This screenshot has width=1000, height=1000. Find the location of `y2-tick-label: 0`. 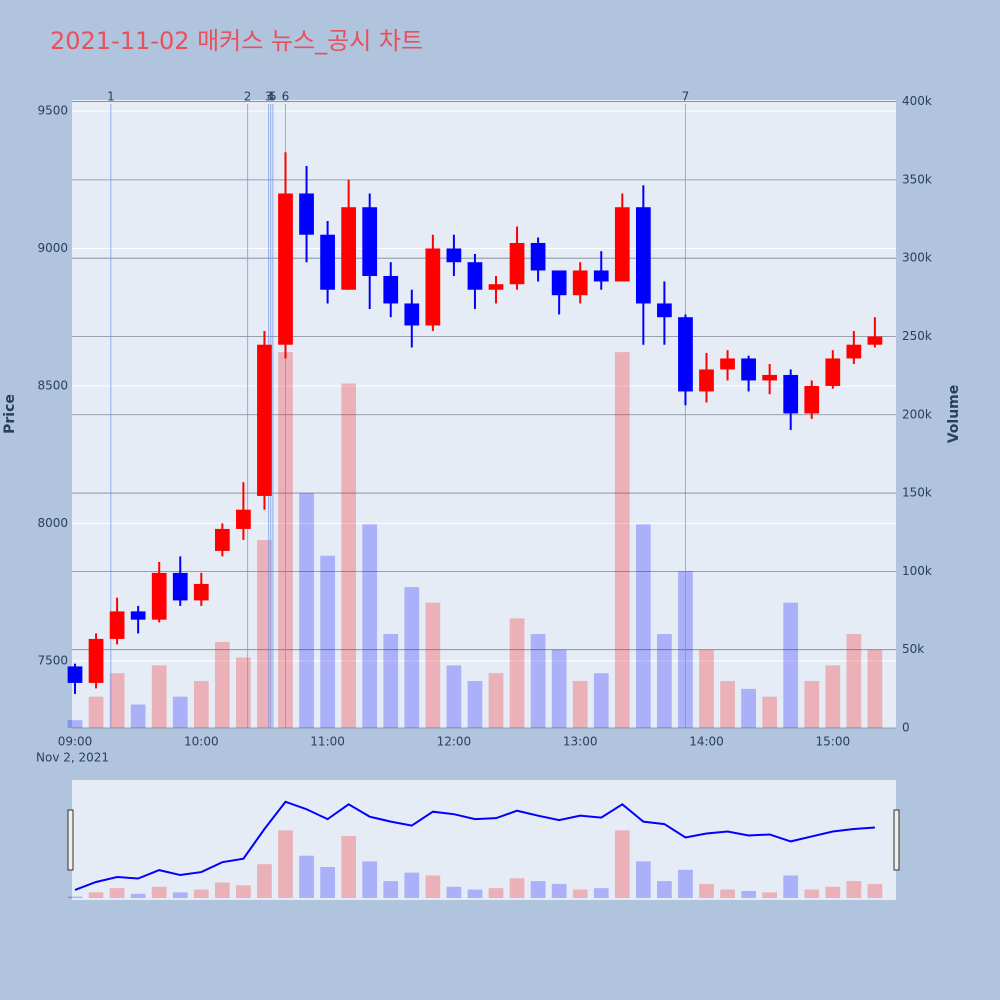

y2-tick-label: 0 is located at coordinates (906, 728).